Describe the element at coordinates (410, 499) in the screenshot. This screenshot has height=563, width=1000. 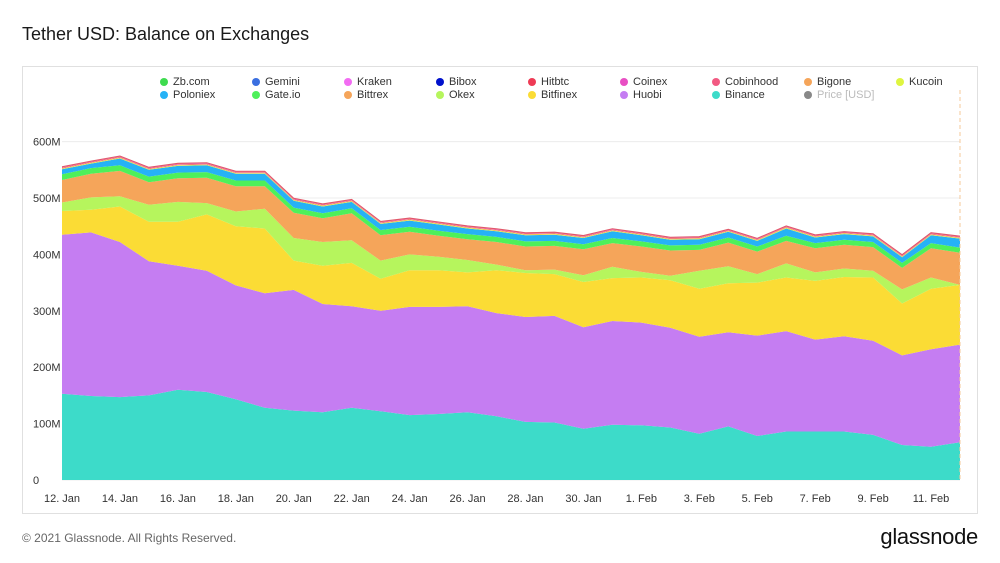
I see `x-tick-label: 24. Jan` at that location.